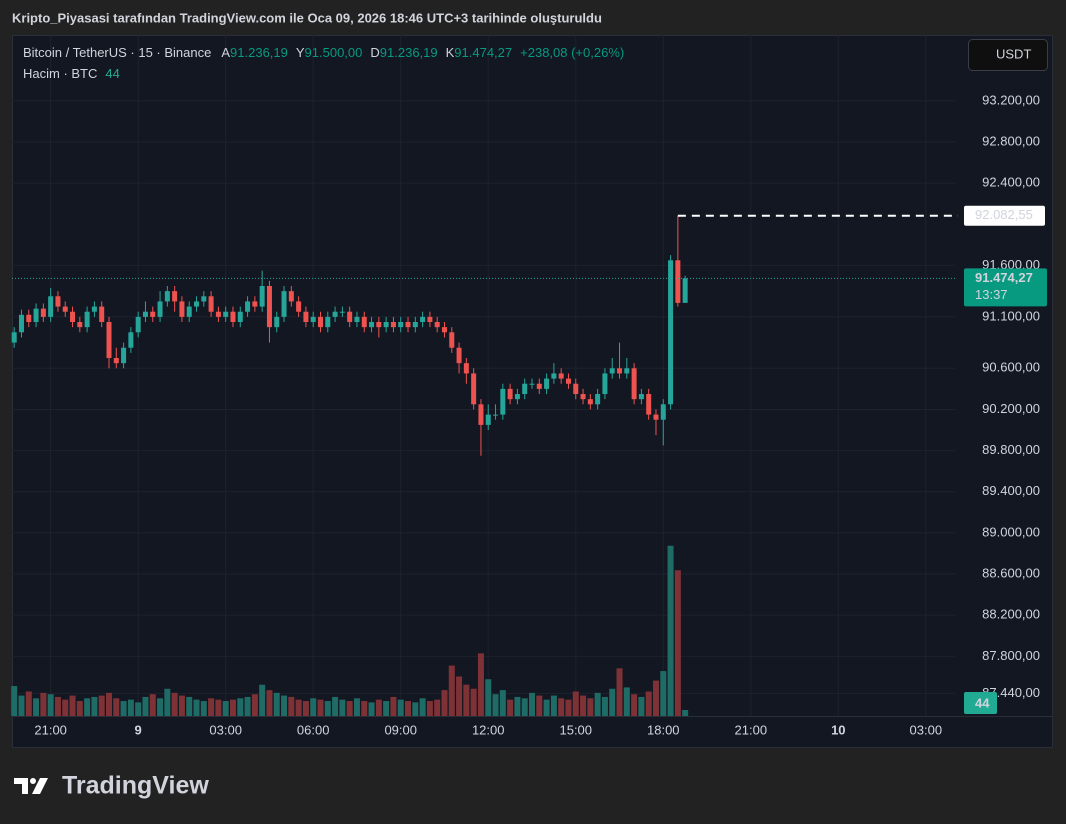 Image resolution: width=1066 pixels, height=824 pixels. Describe the element at coordinates (33, 781) in the screenshot. I see `logo-dot` at that location.